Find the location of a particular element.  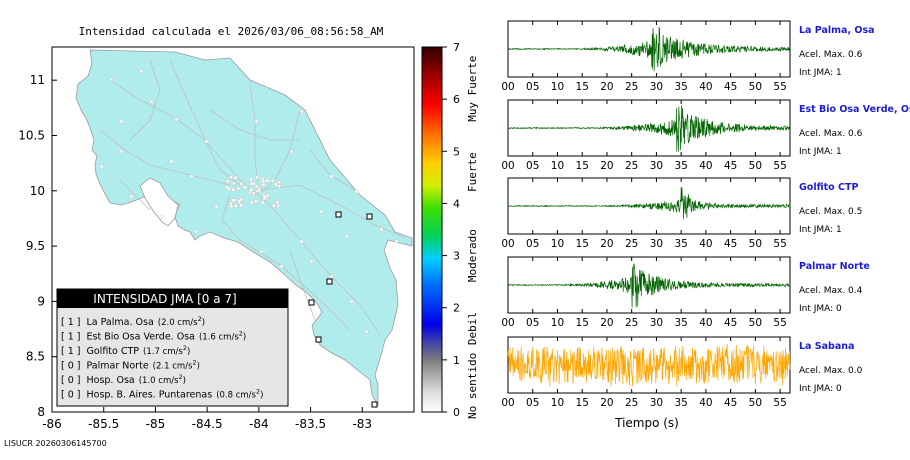

time-tick-label: 35 is located at coordinates (680, 323).